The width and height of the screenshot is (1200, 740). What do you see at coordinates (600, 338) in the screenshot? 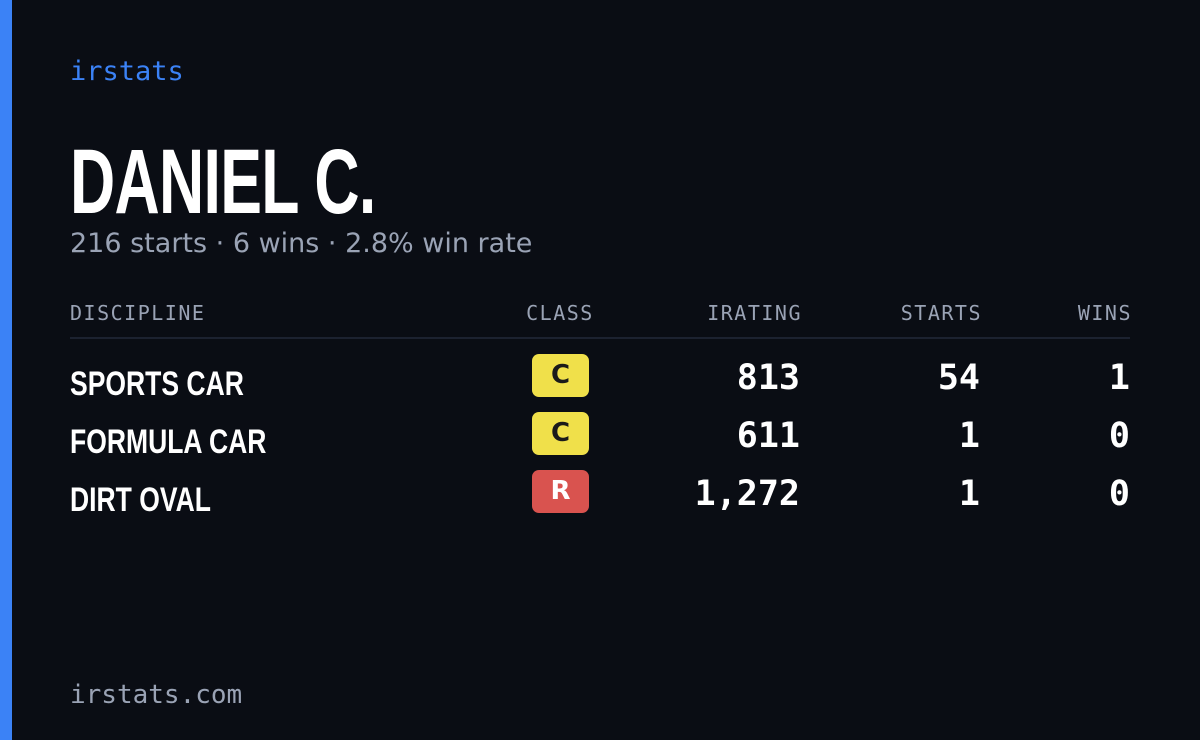
I see `divider` at bounding box center [600, 338].